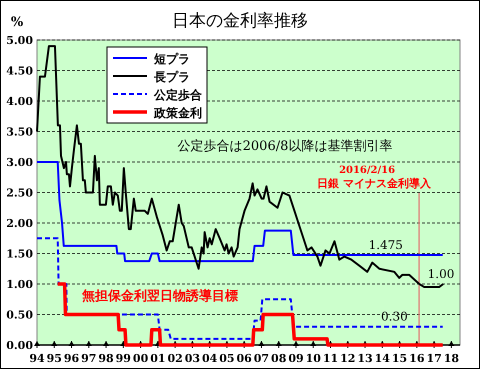 The image size is (480, 369). Describe the element at coordinates (367, 170) in the screenshot. I see `ref-line-label: 2016/2/16` at that location.